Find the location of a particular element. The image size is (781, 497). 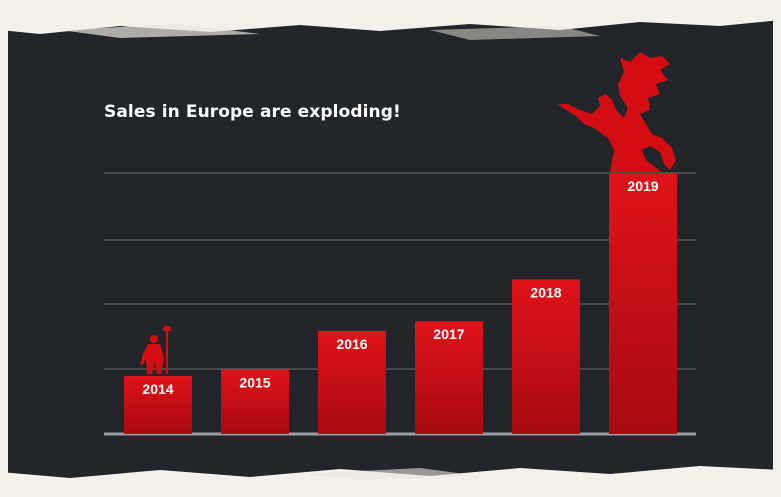

bar-label-2018: 2018 is located at coordinates (545, 292).